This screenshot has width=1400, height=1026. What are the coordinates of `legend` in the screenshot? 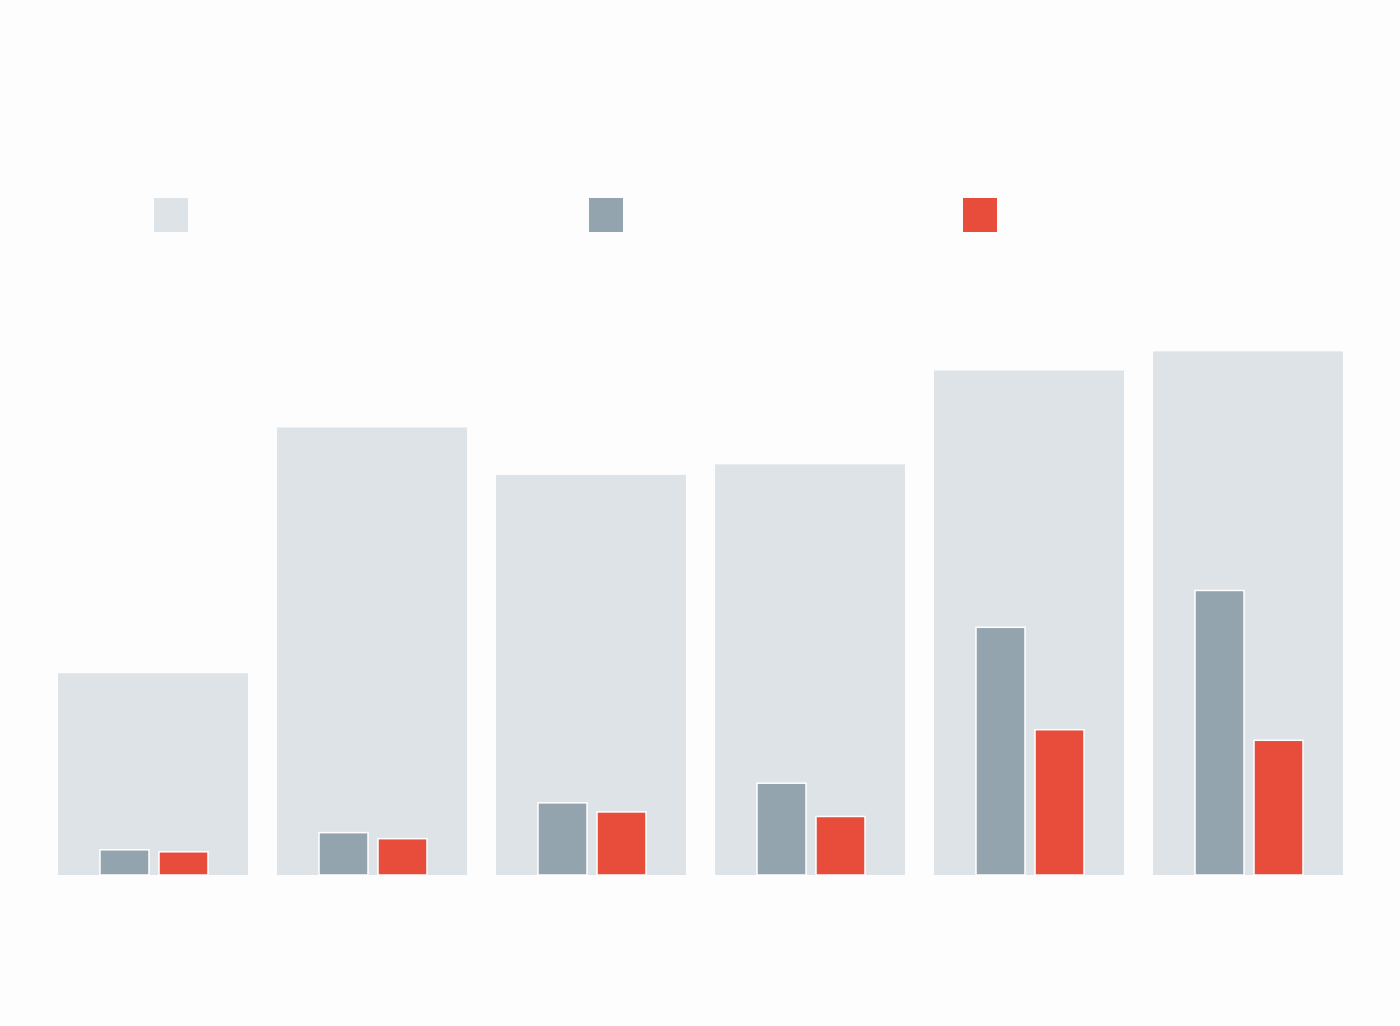 It's located at (575, 215).